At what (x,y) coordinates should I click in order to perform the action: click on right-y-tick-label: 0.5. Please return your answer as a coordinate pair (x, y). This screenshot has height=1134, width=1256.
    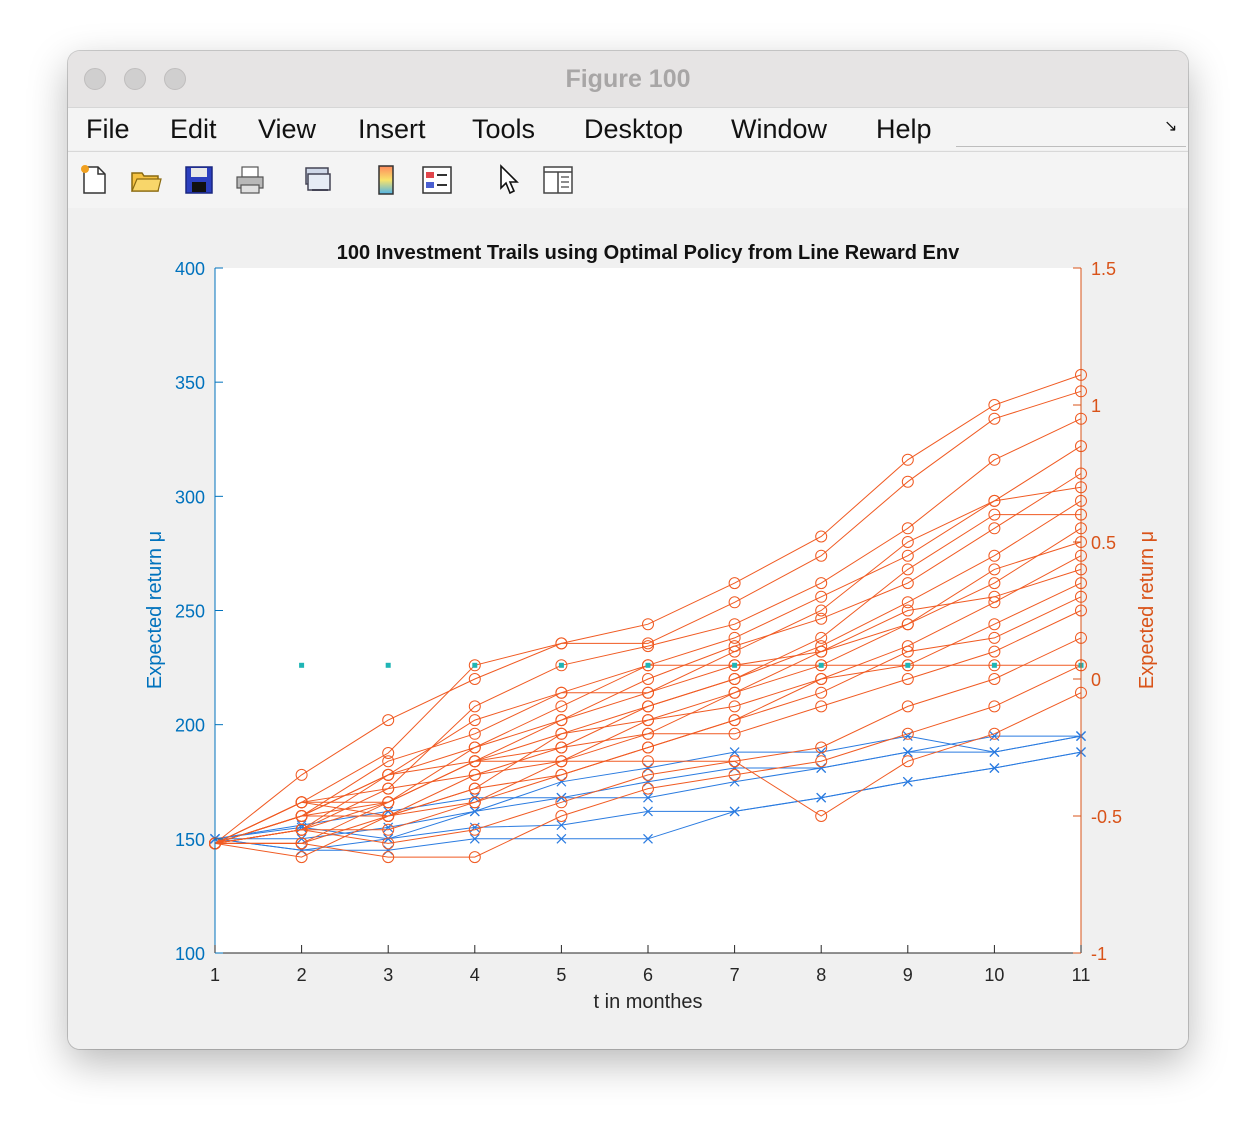
    Looking at the image, I should click on (1103, 543).